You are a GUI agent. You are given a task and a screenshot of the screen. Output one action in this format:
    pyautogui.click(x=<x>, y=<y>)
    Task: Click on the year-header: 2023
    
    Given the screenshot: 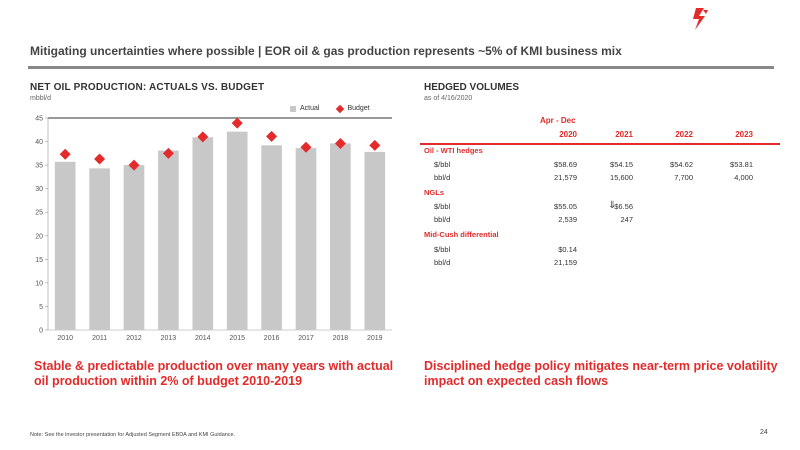 What is the action you would take?
    pyautogui.click(x=744, y=134)
    